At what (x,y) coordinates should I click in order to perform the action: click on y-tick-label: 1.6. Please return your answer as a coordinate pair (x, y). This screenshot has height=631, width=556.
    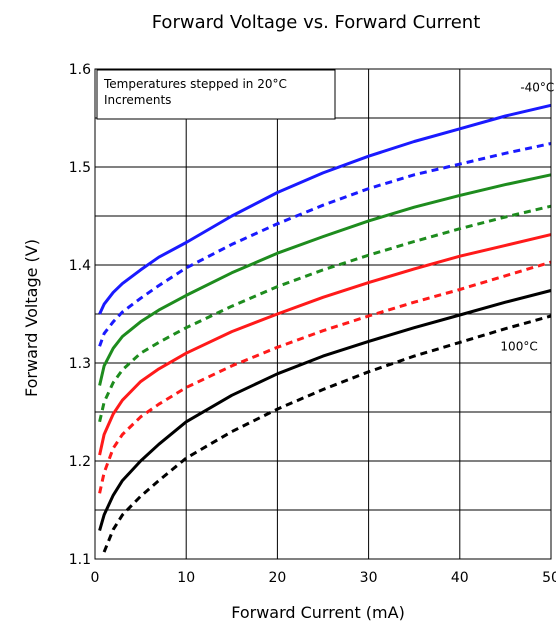
    Looking at the image, I should click on (80, 70).